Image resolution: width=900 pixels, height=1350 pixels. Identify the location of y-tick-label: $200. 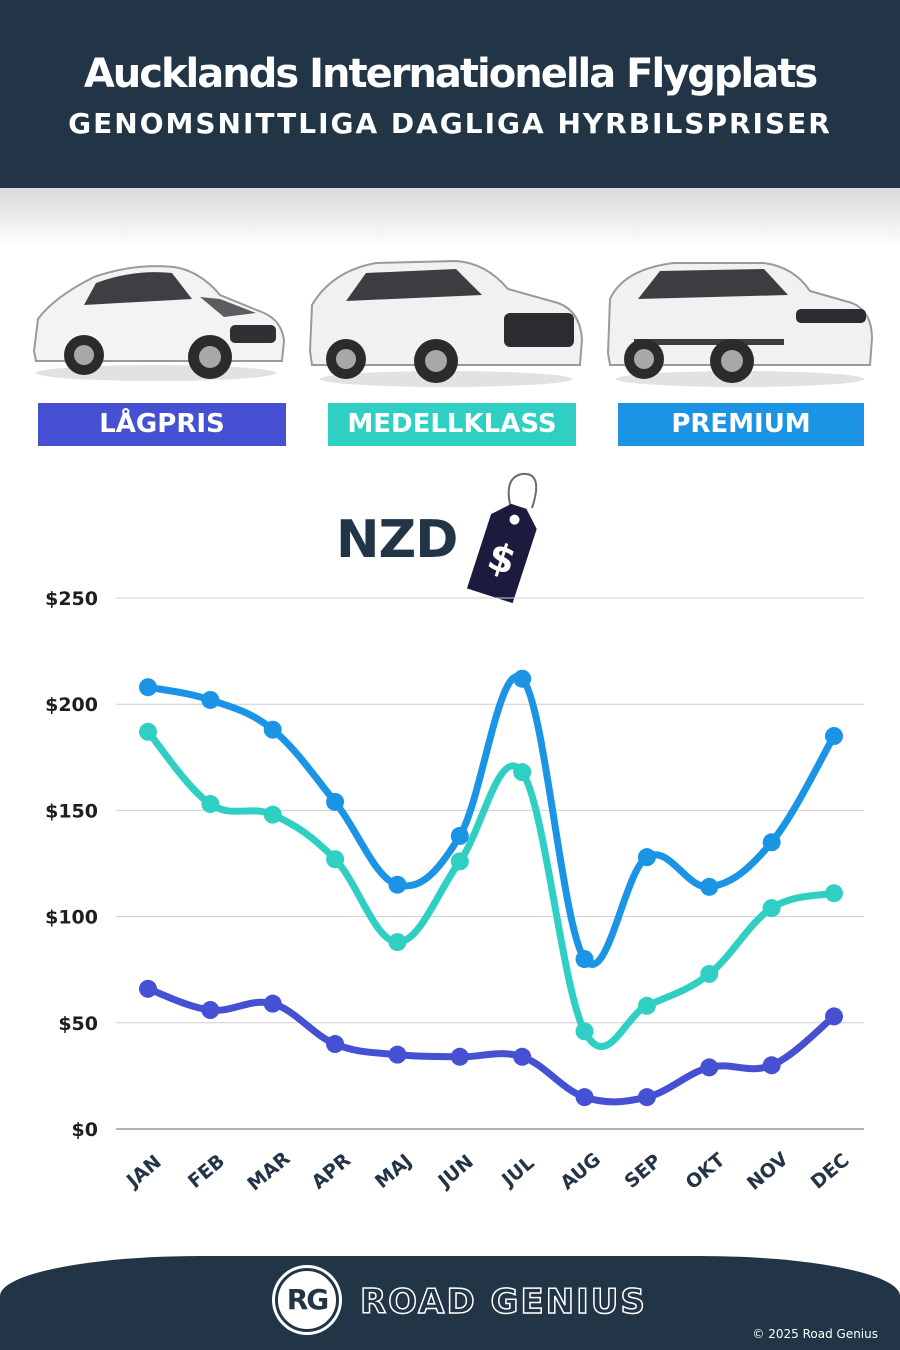
(71, 705).